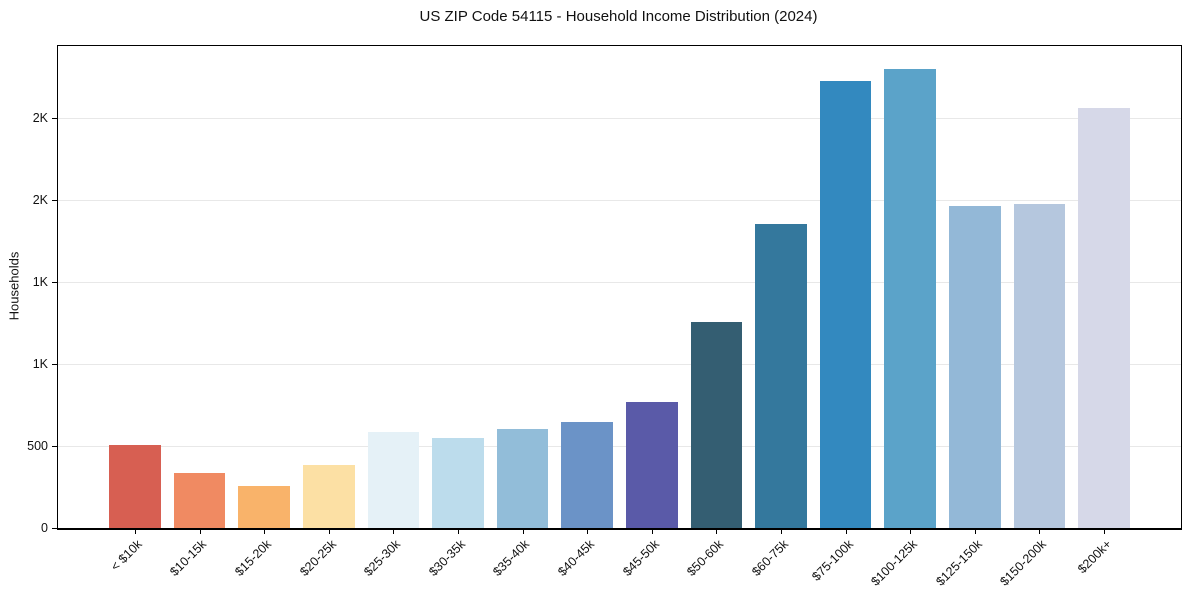  What do you see at coordinates (317, 558) in the screenshot?
I see `x-tick-label: $20-25k` at bounding box center [317, 558].